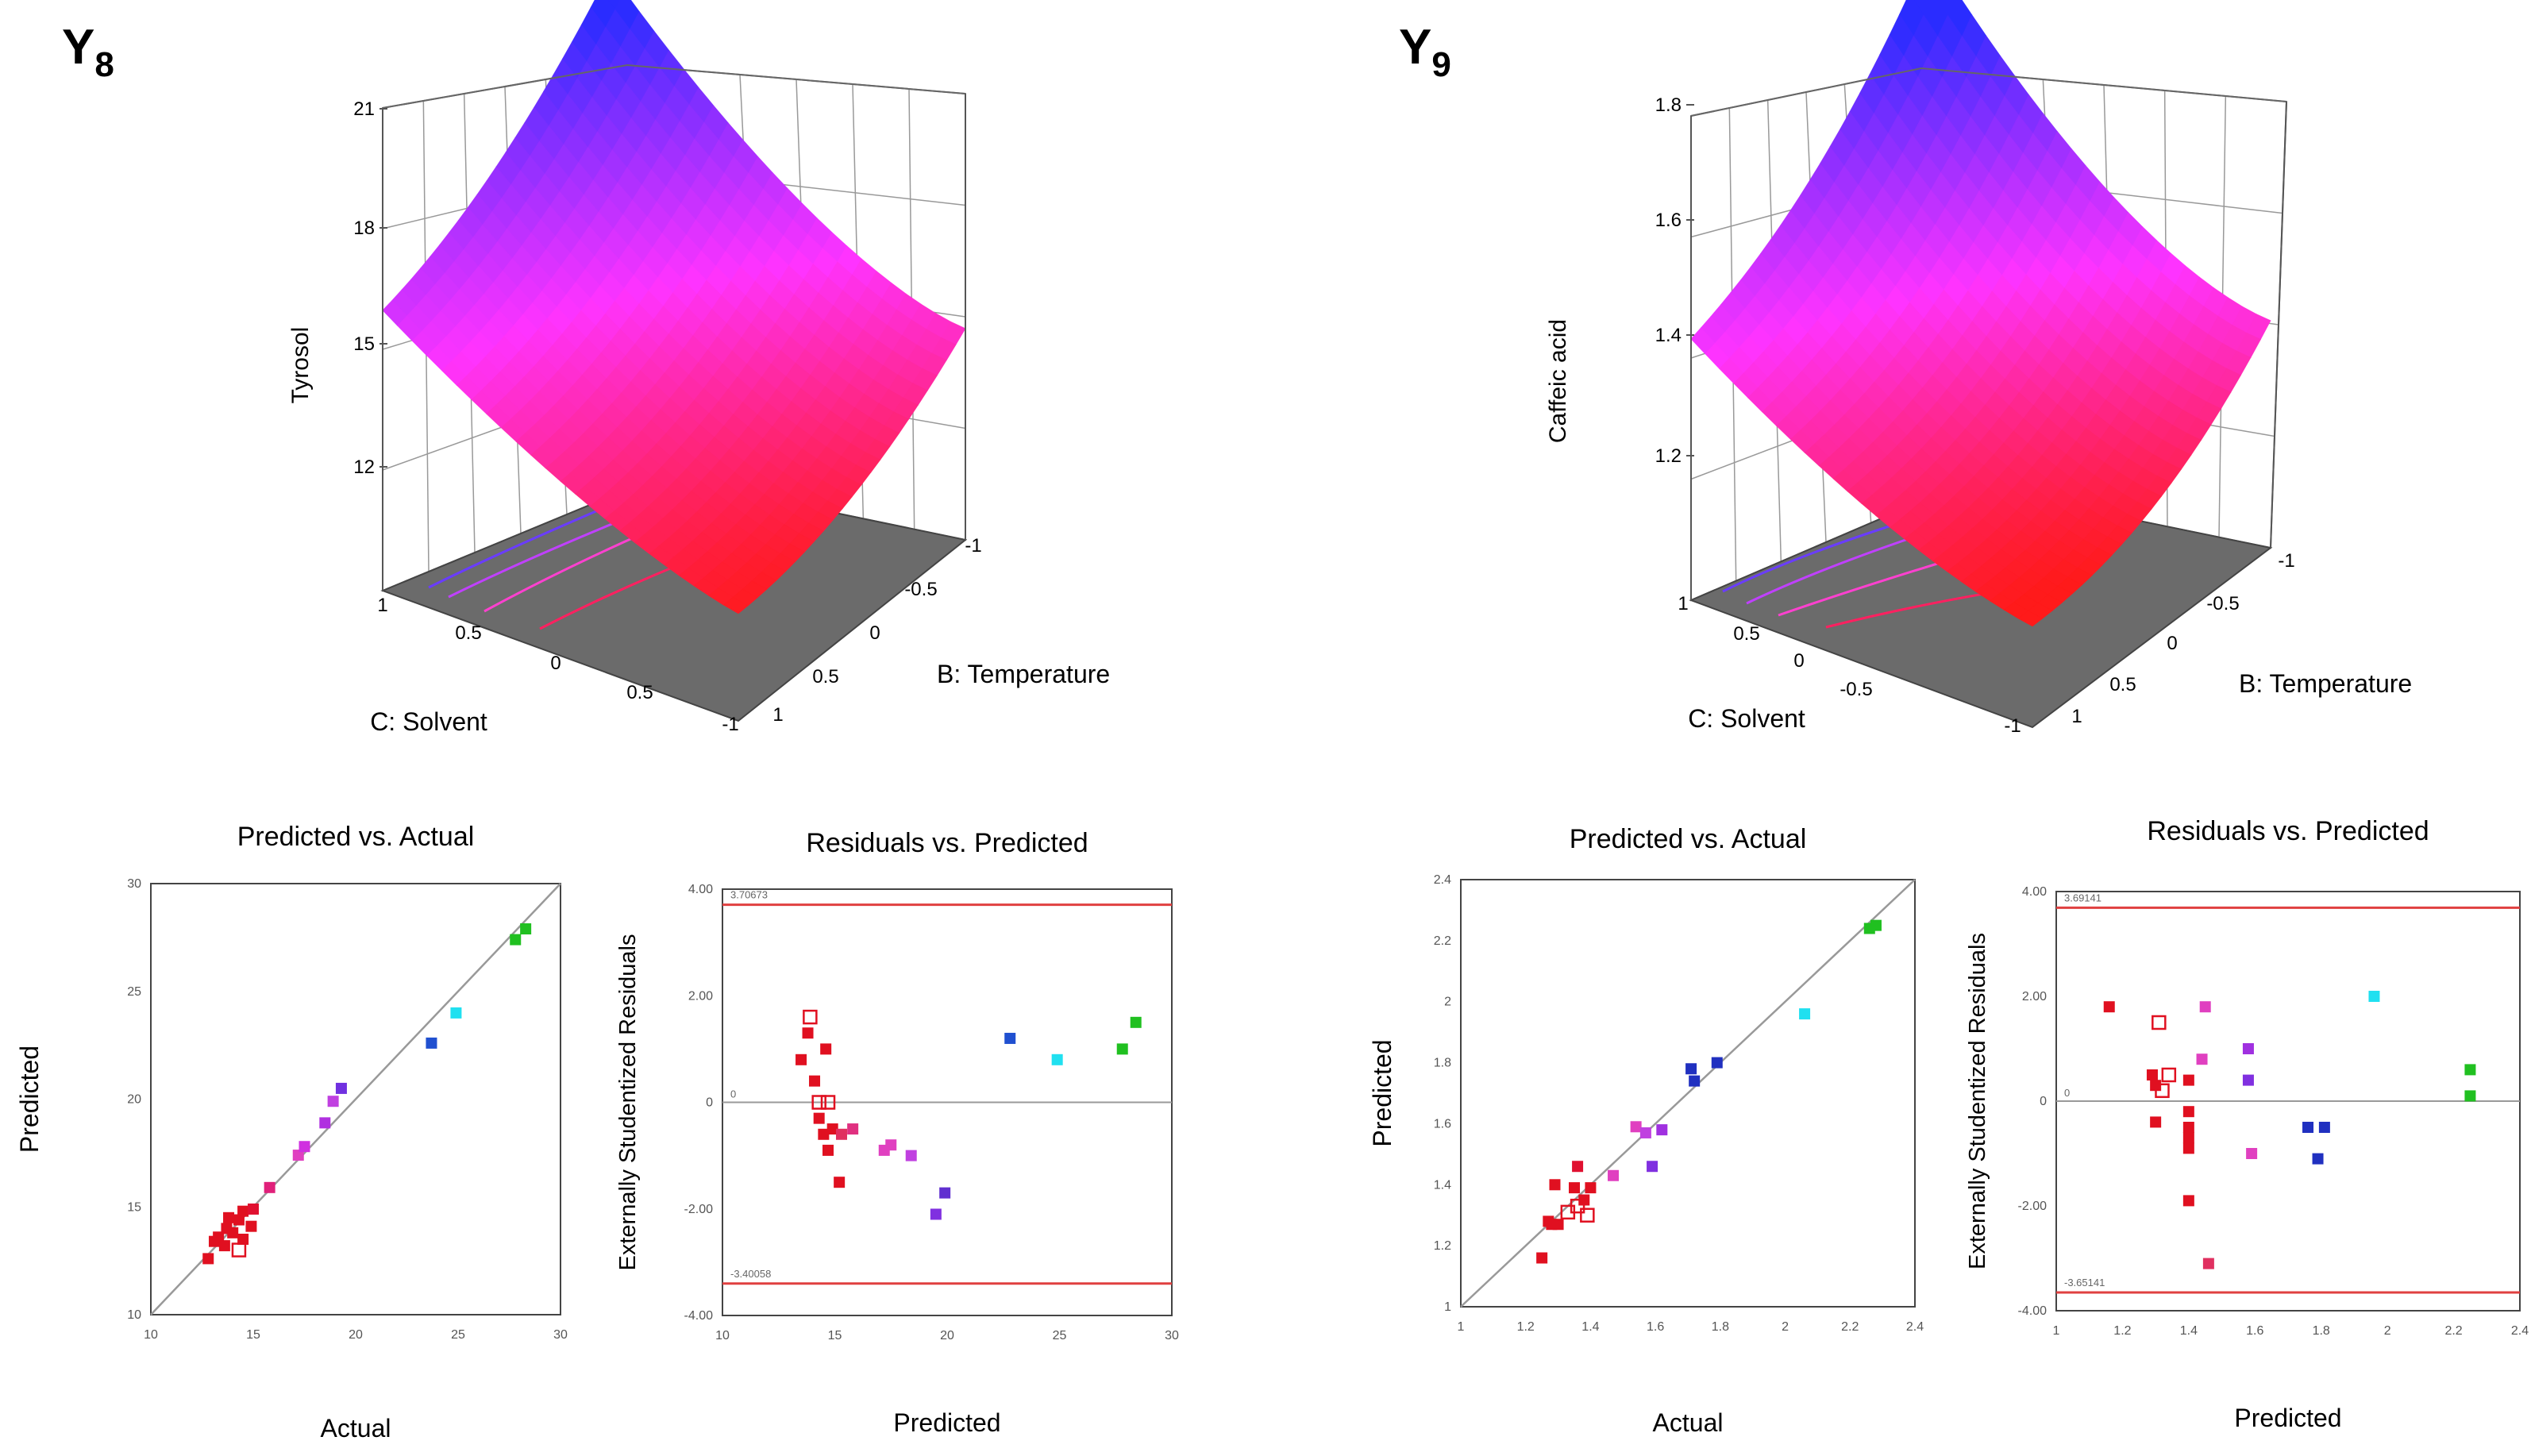  Describe the element at coordinates (2067, 1093) in the screenshot. I see `zero-label: 0` at that location.